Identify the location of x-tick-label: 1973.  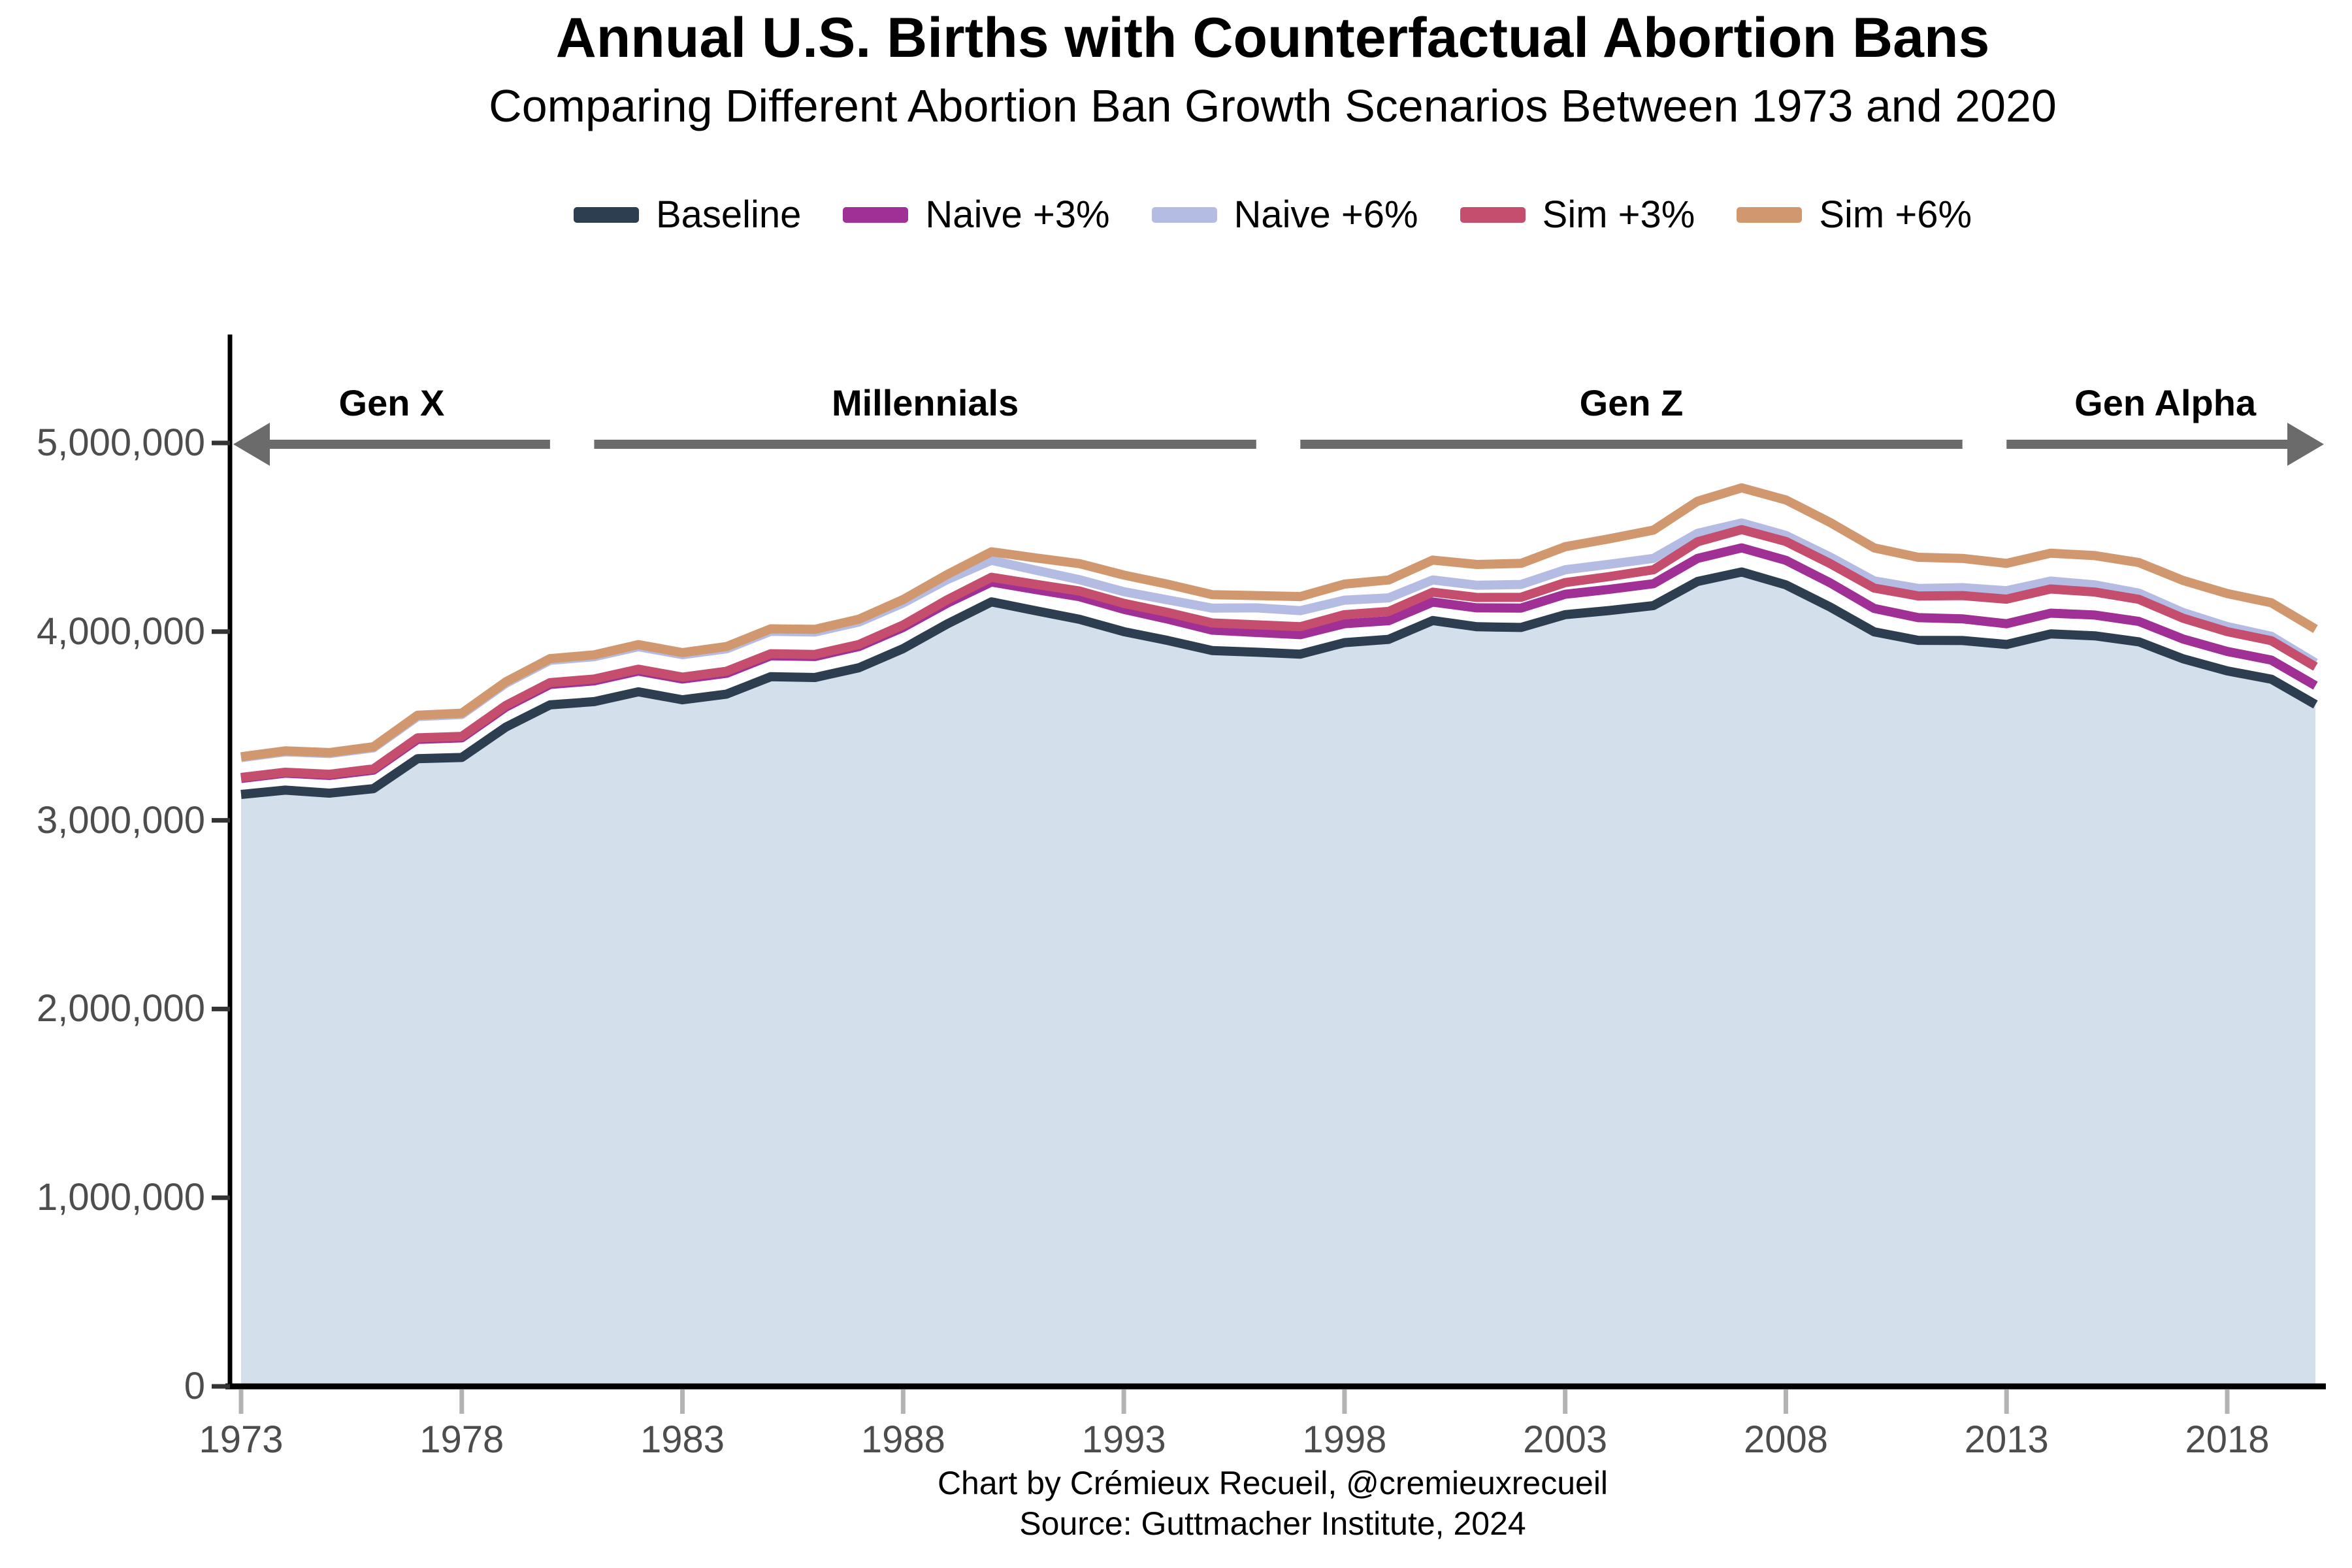
(241, 1439).